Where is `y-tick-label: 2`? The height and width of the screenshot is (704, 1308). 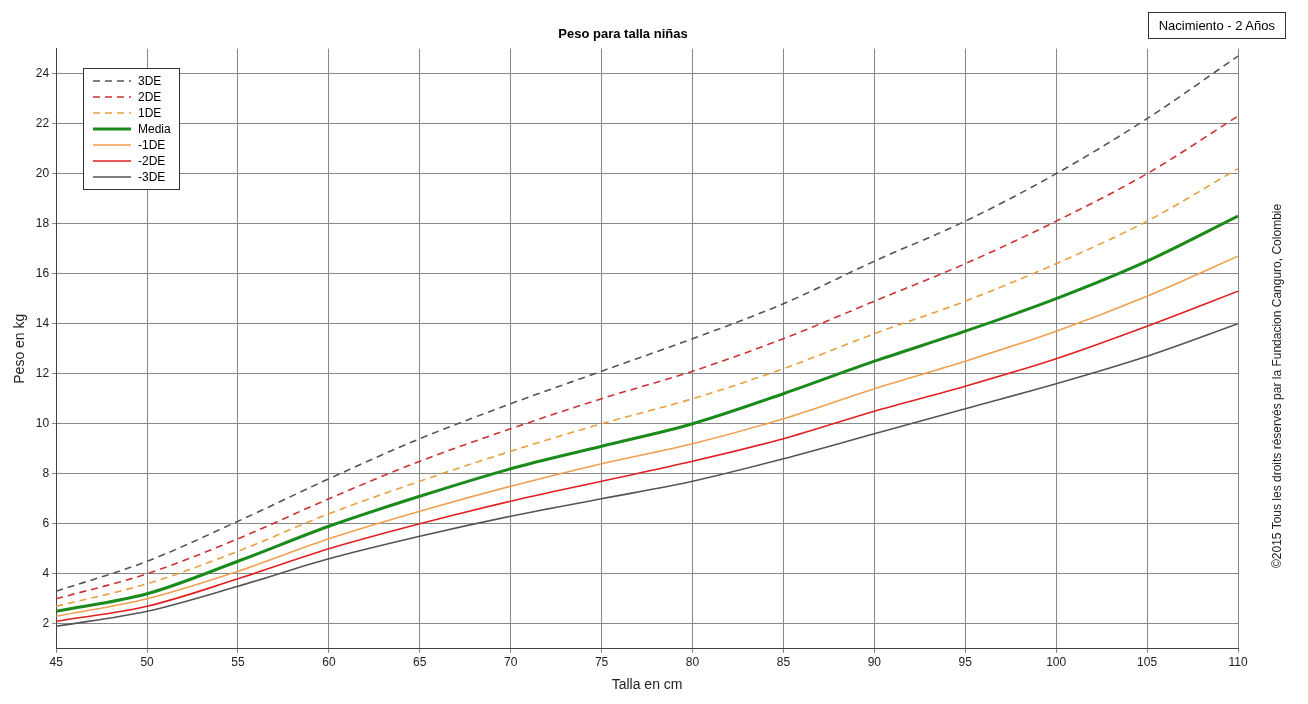
y-tick-label: 2 is located at coordinates (46, 623).